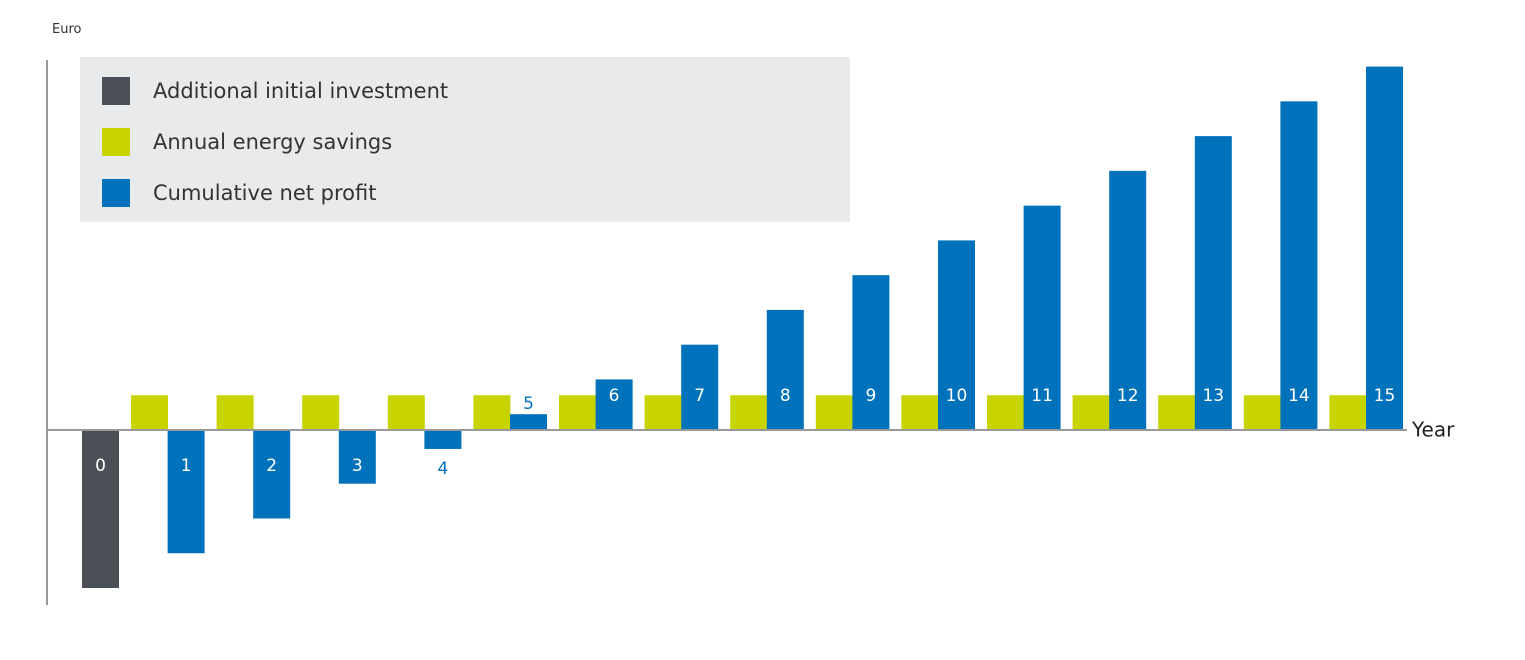  I want to click on legend-swatch-savings, so click(116, 142).